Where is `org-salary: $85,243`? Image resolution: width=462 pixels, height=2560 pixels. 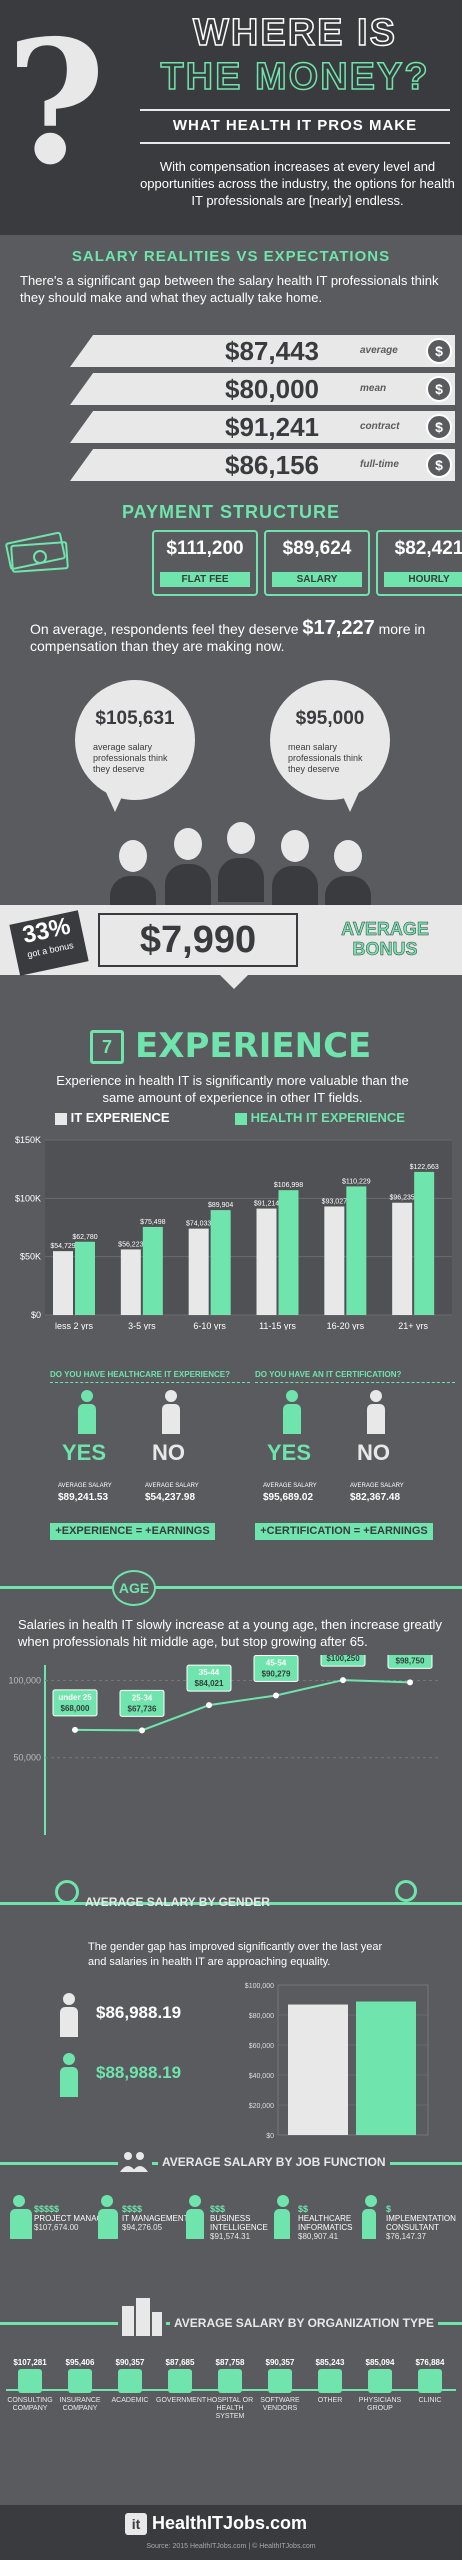
org-salary: $85,243 is located at coordinates (330, 2362).